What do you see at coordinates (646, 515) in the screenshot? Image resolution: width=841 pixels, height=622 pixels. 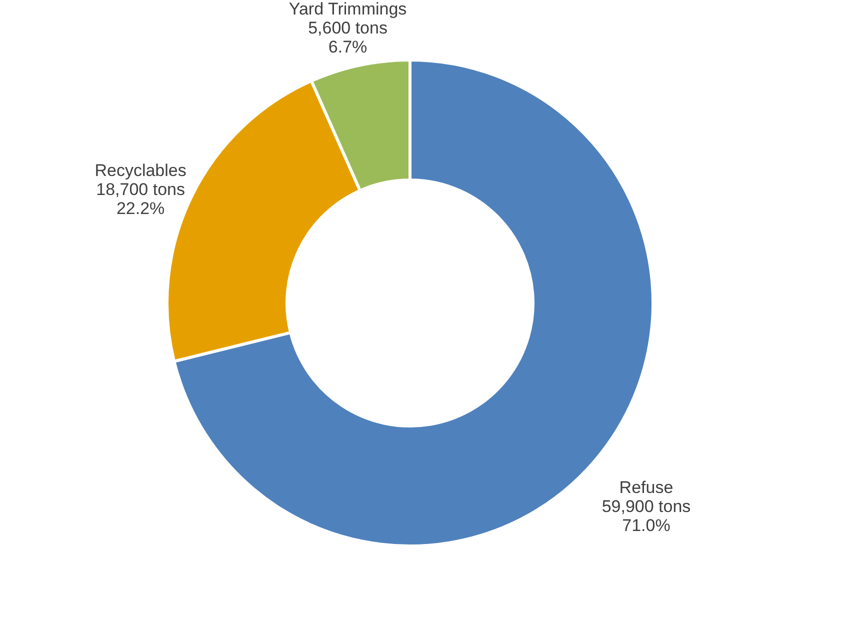 I see `data-label: 59,900 tons 71.0%` at bounding box center [646, 515].